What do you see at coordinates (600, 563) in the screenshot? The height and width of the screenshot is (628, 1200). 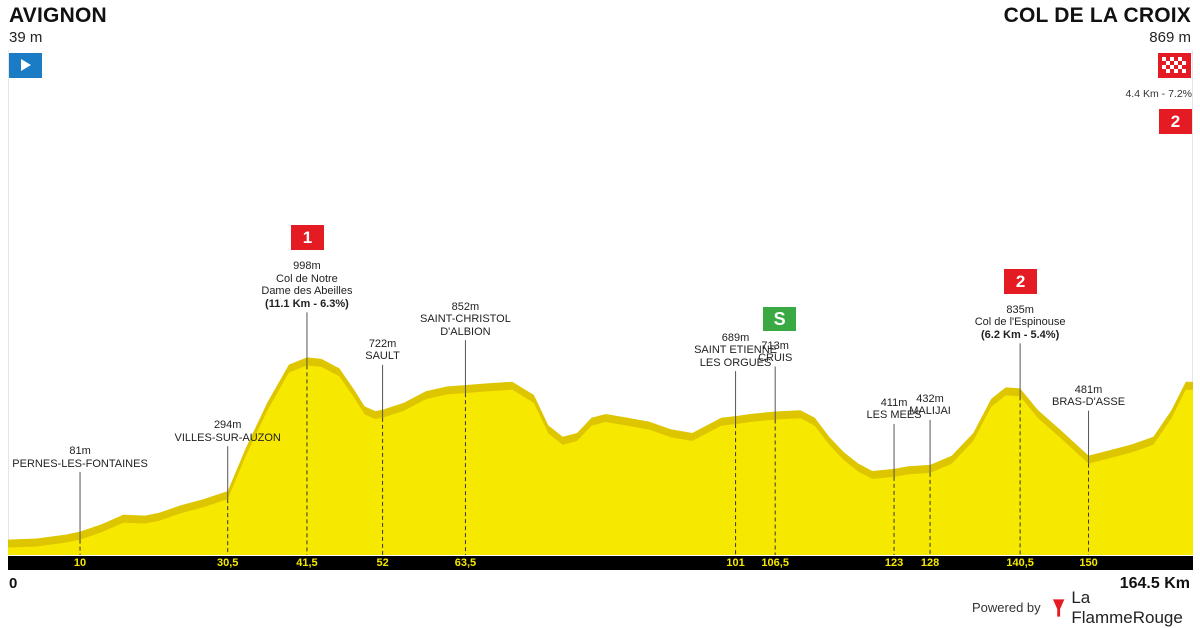 I see `km-axis-bar` at bounding box center [600, 563].